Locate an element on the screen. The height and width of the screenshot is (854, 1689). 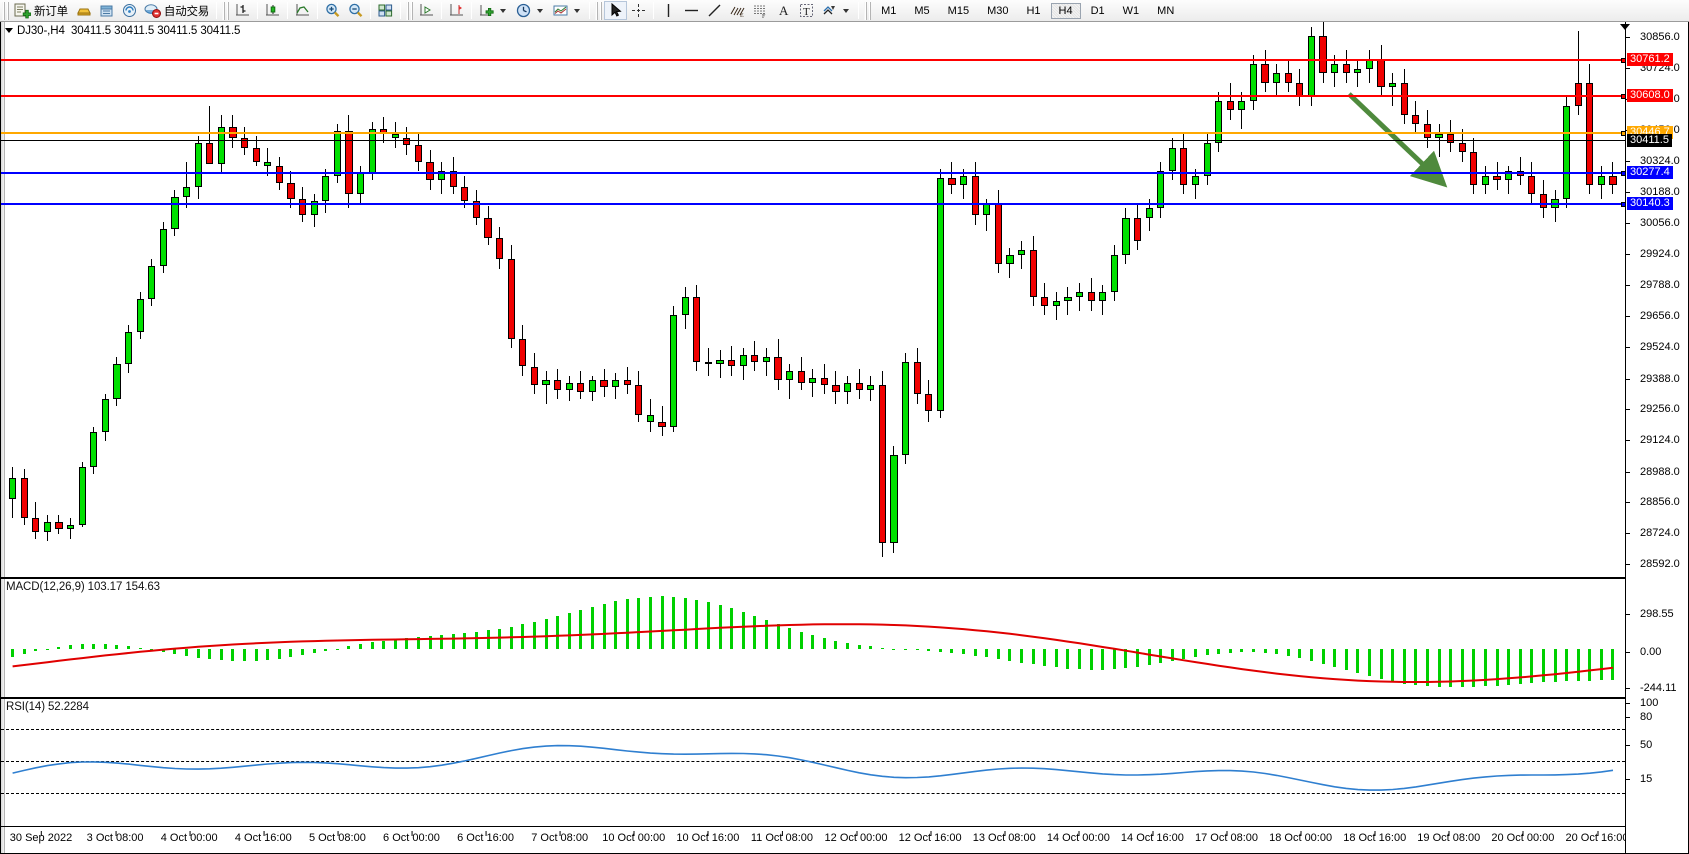
zoom-out-button is located at coordinates (355, 10).